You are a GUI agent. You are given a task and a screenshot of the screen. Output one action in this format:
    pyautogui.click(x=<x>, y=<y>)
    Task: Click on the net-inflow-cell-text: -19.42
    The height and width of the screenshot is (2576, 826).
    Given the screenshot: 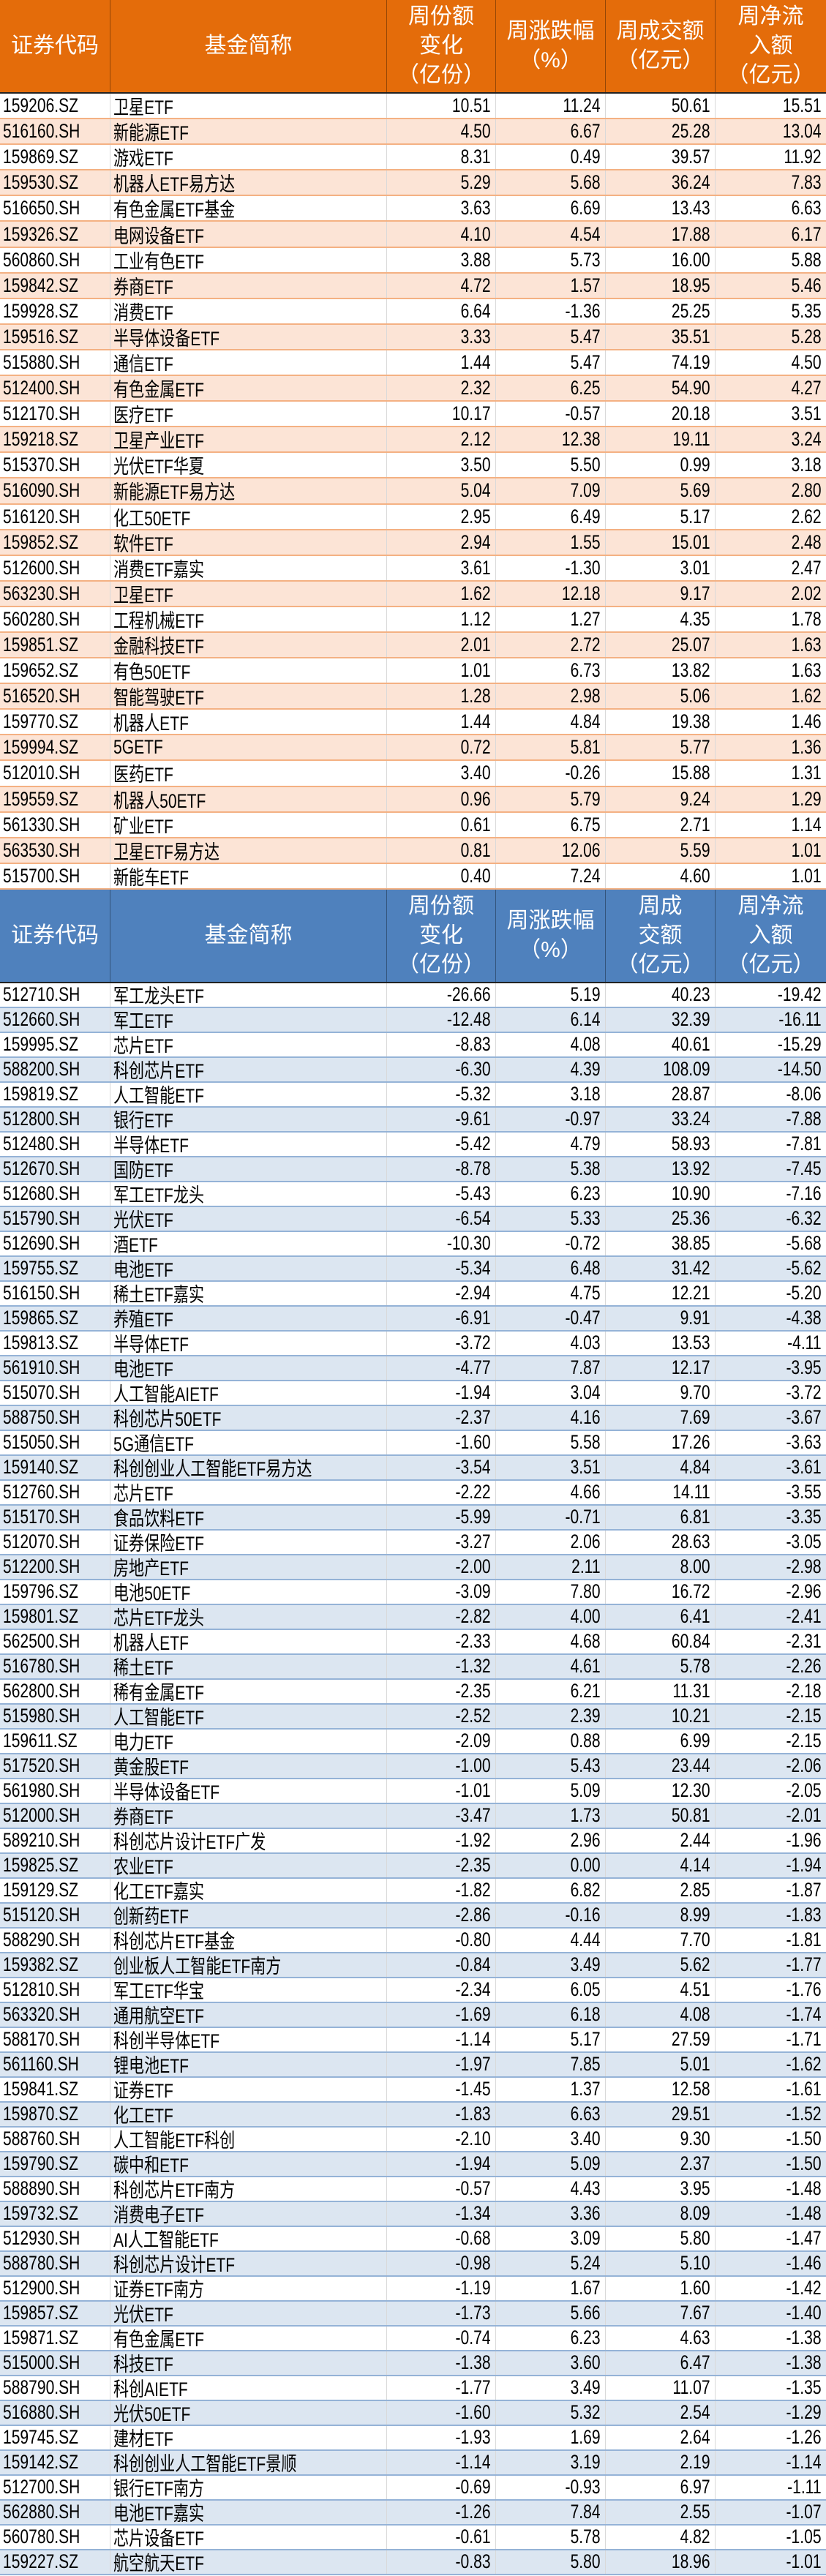 What is the action you would take?
    pyautogui.click(x=800, y=994)
    